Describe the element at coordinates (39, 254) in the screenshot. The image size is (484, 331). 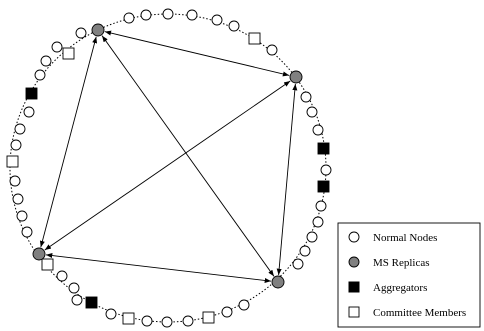
I see `ms-replica-bottom-left` at that location.